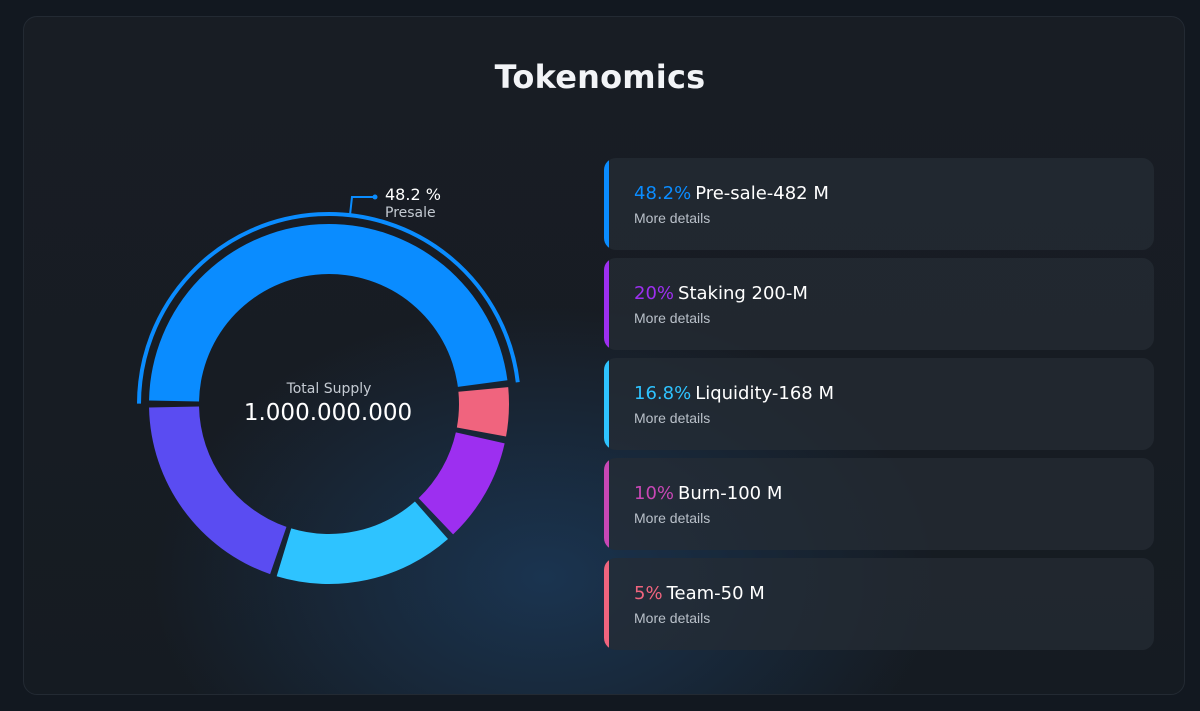 Image resolution: width=1200 pixels, height=711 pixels. What do you see at coordinates (663, 393) in the screenshot?
I see `card-percent: 16.8%` at bounding box center [663, 393].